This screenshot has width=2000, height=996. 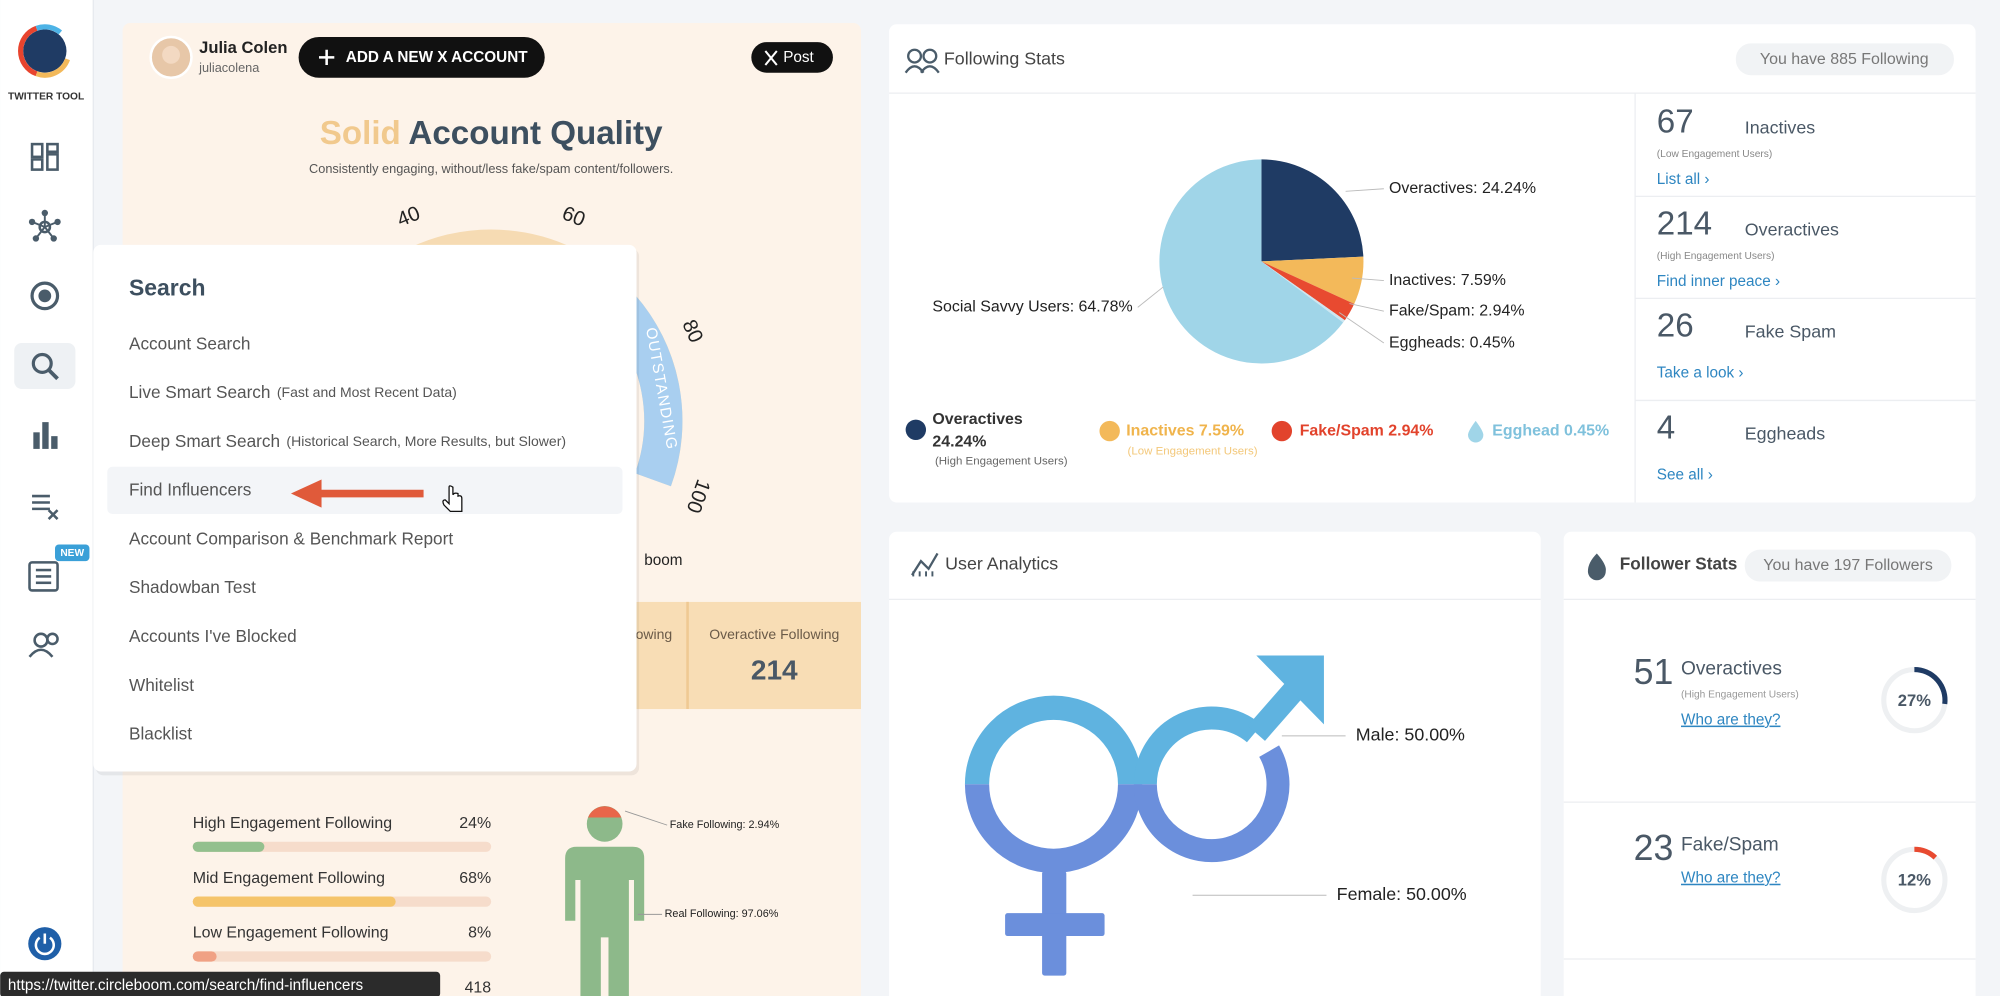 What do you see at coordinates (49, 29) in the screenshot?
I see `logo-ring` at bounding box center [49, 29].